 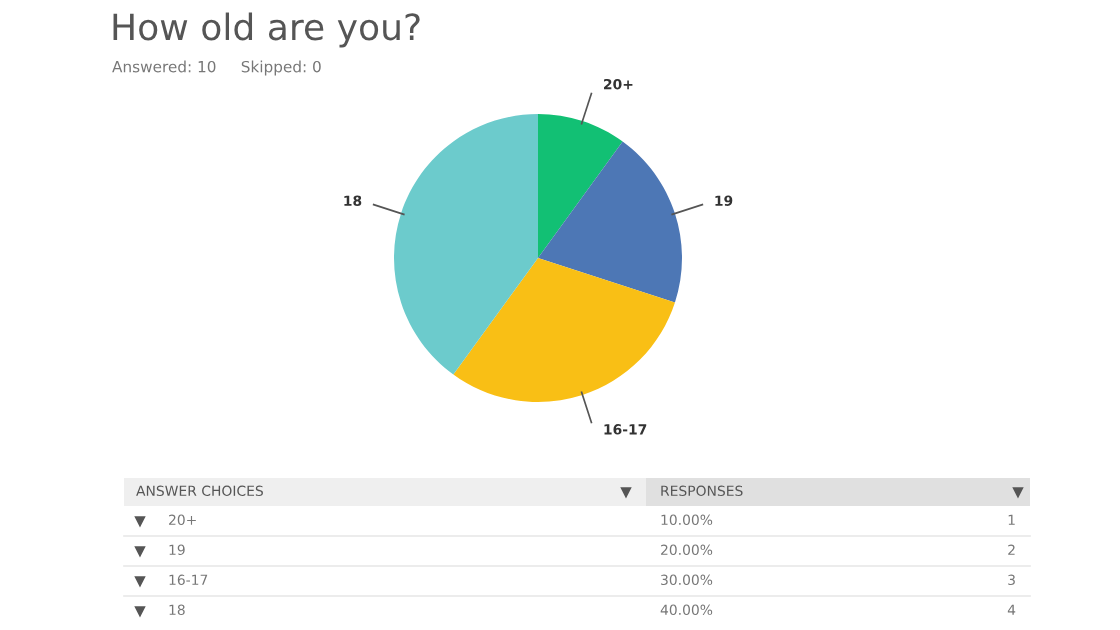 I want to click on chart-title: How old are you?, so click(x=266, y=30).